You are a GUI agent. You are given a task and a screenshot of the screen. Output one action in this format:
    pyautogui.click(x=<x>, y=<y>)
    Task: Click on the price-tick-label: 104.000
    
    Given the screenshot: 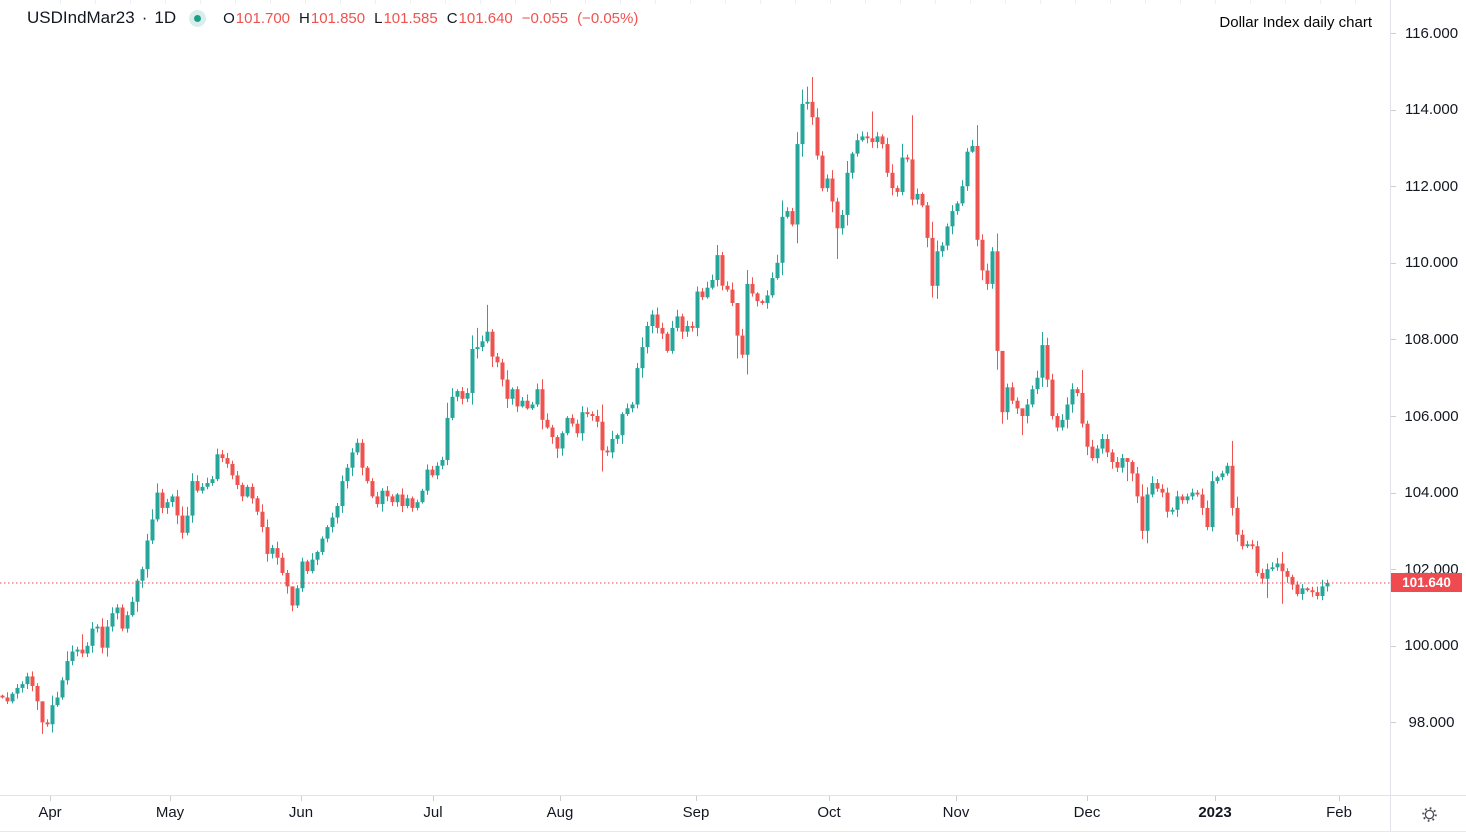 What is the action you would take?
    pyautogui.click(x=1431, y=493)
    